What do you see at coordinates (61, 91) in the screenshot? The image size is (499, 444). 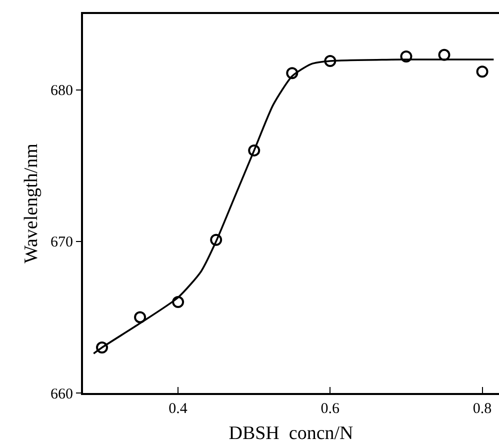 I see `y-tick-label: 680` at bounding box center [61, 91].